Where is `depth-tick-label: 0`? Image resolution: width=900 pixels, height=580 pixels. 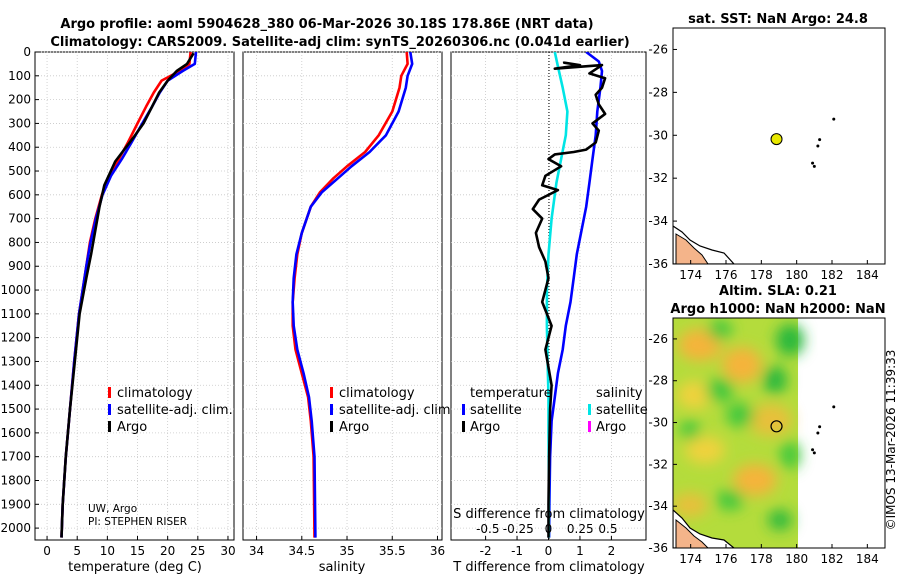 depth-tick-label: 0 is located at coordinates (27, 52).